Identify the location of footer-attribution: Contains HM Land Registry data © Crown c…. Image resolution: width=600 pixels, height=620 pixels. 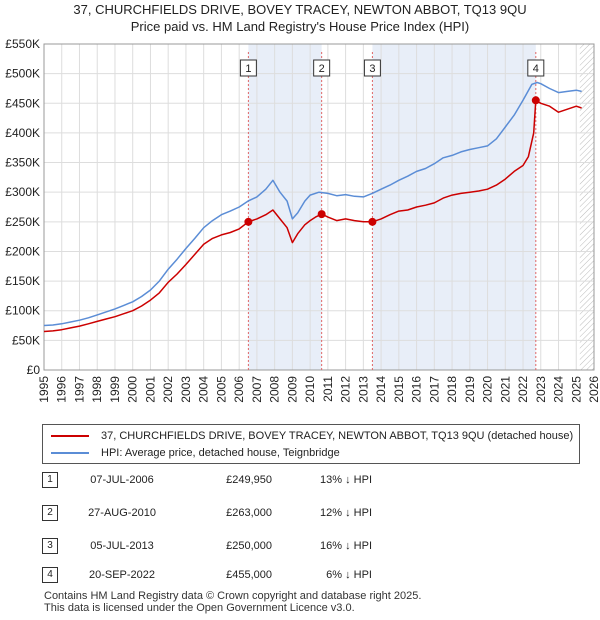
(232, 602).